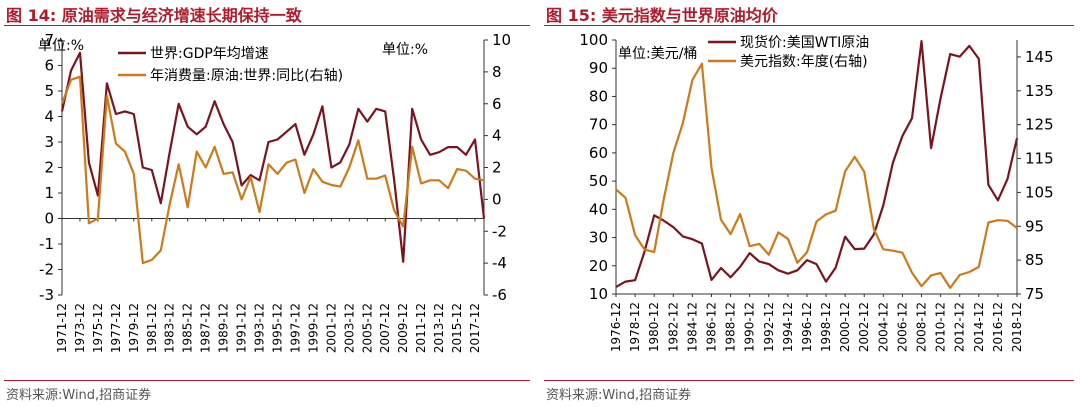  What do you see at coordinates (998, 327) in the screenshot?
I see `x-tick-label: 2016-12` at bounding box center [998, 327].